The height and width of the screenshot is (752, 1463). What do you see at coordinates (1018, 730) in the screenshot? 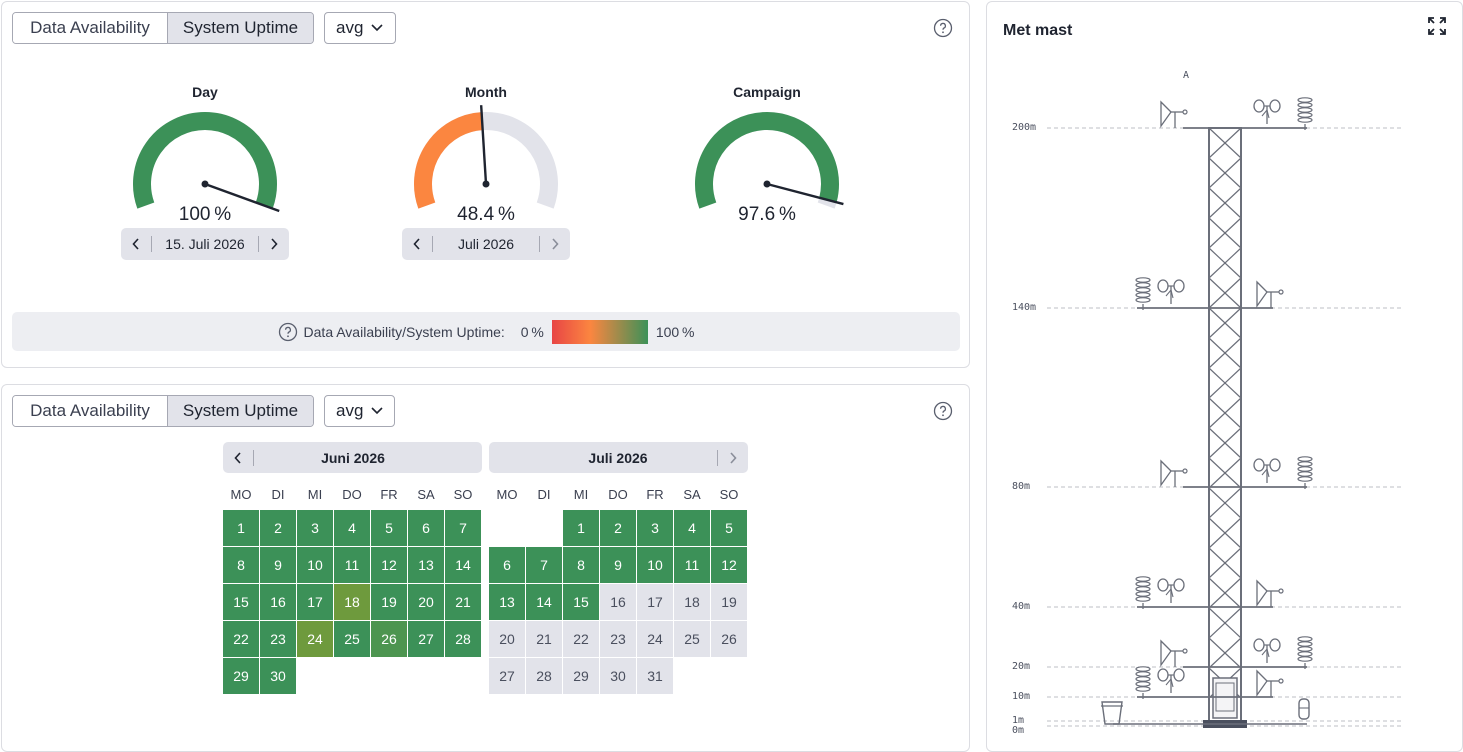
I see `height-label: 0m` at bounding box center [1018, 730].